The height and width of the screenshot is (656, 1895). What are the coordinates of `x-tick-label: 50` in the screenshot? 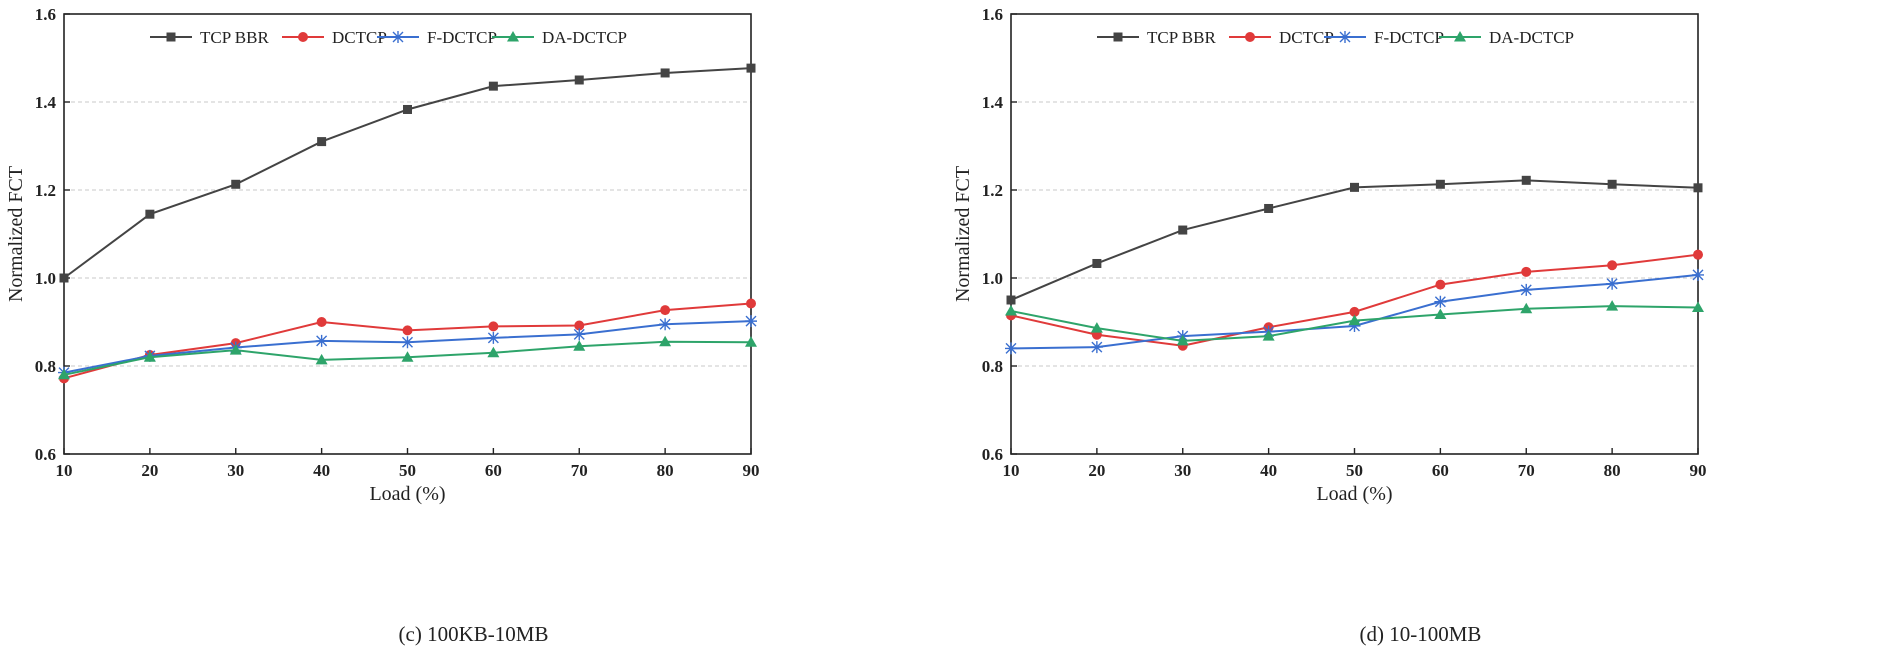 It's located at (1354, 470).